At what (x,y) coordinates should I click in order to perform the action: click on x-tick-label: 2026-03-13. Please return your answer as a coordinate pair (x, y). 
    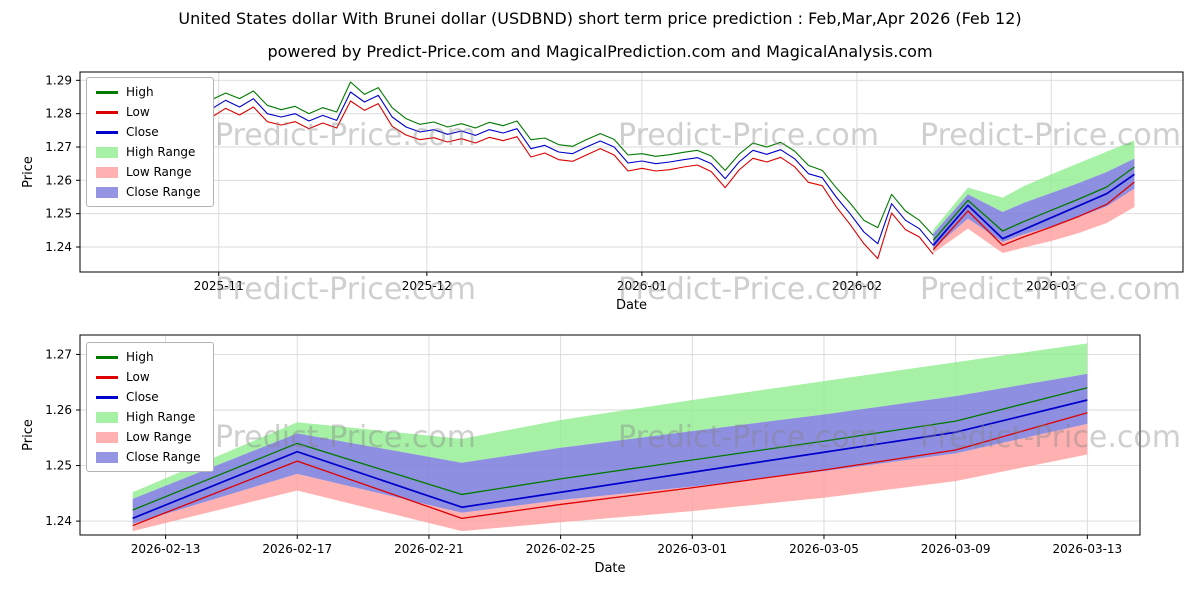
    Looking at the image, I should click on (1087, 549).